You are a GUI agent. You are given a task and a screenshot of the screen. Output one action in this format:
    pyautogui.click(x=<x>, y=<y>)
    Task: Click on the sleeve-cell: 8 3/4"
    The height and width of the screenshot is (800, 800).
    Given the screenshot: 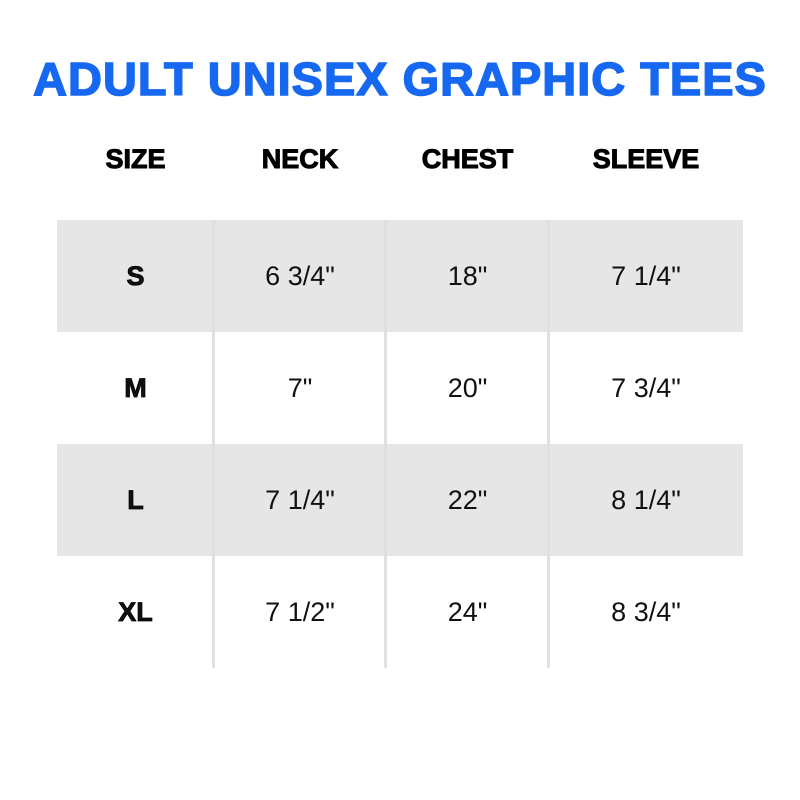 What is the action you would take?
    pyautogui.click(x=646, y=612)
    